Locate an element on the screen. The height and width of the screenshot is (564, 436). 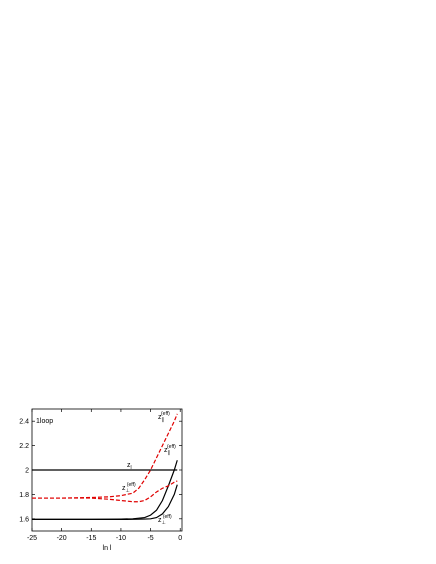
y-tick-label: 1.6 is located at coordinates (24, 519).